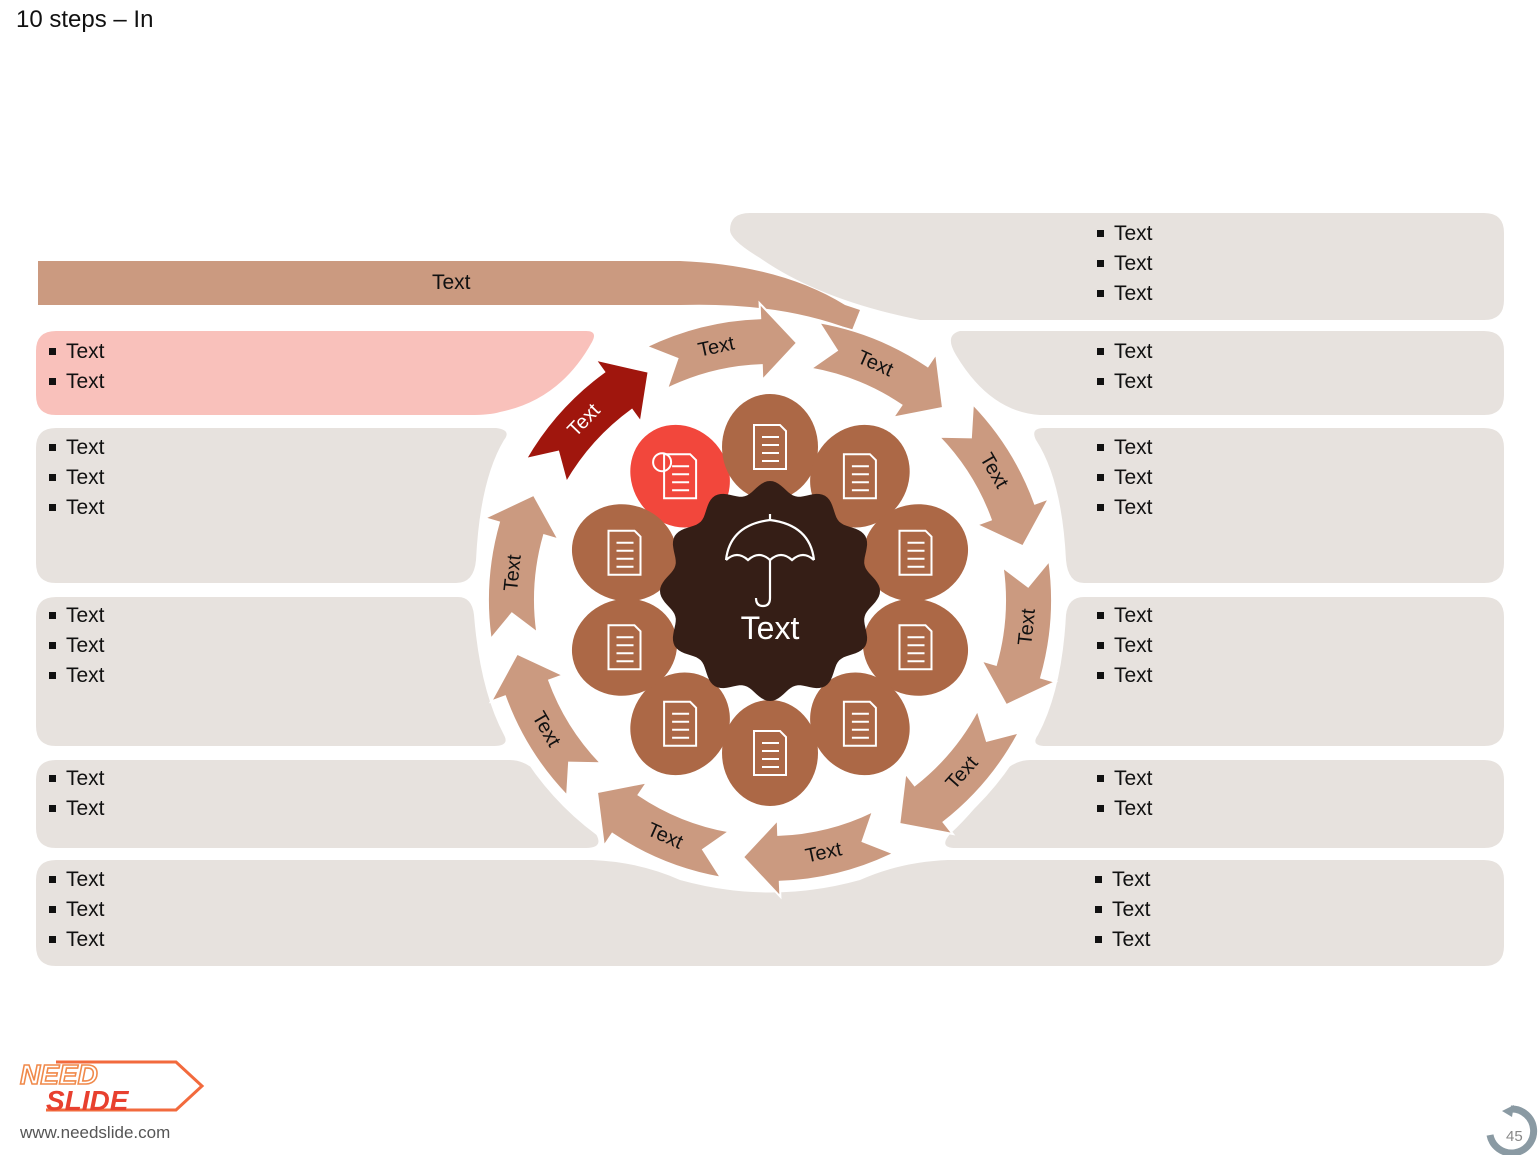 The height and width of the screenshot is (1155, 1540). I want to click on page-badge-icon, so click(1512, 1130).